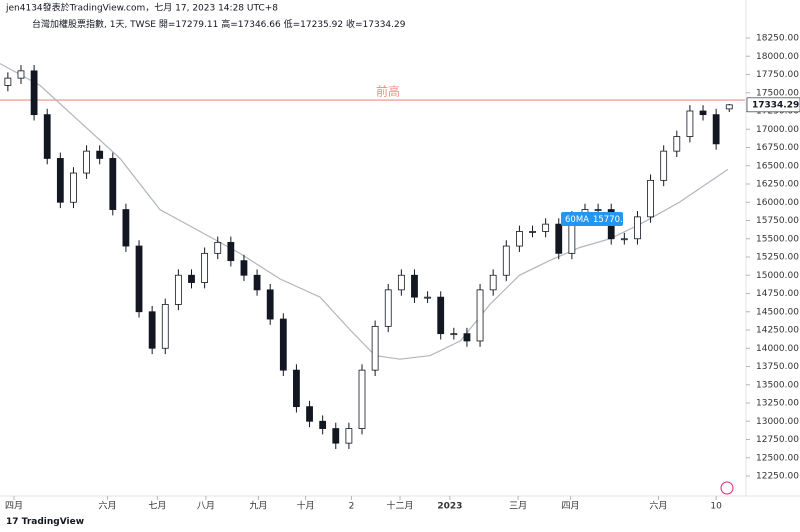  What do you see at coordinates (777, 258) in the screenshot?
I see `y-tick-label: 15250.00` at bounding box center [777, 258].